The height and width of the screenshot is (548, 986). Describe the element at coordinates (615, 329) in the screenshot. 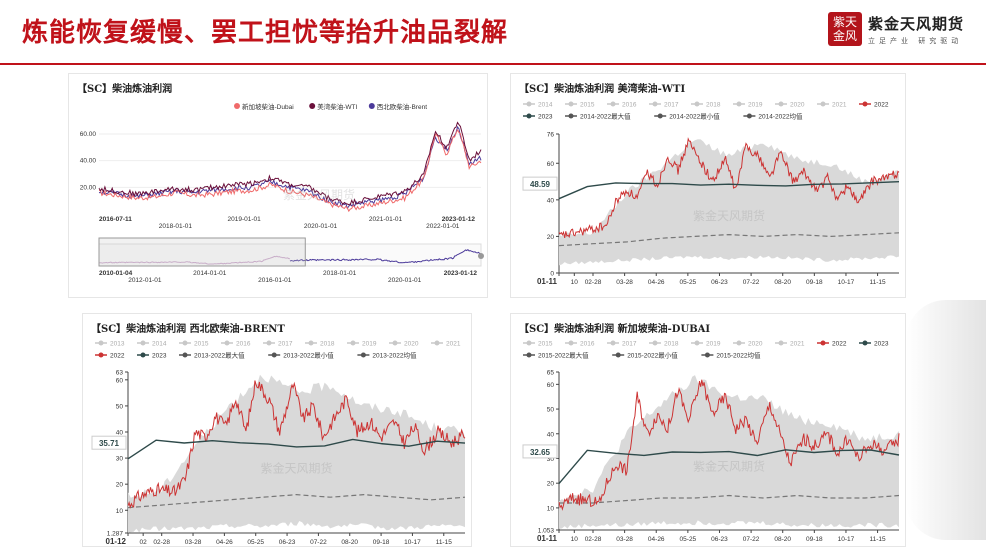

I see `chart-title: 【SC】柴油炼油利润 新加坡柴油-DUBAI` at that location.